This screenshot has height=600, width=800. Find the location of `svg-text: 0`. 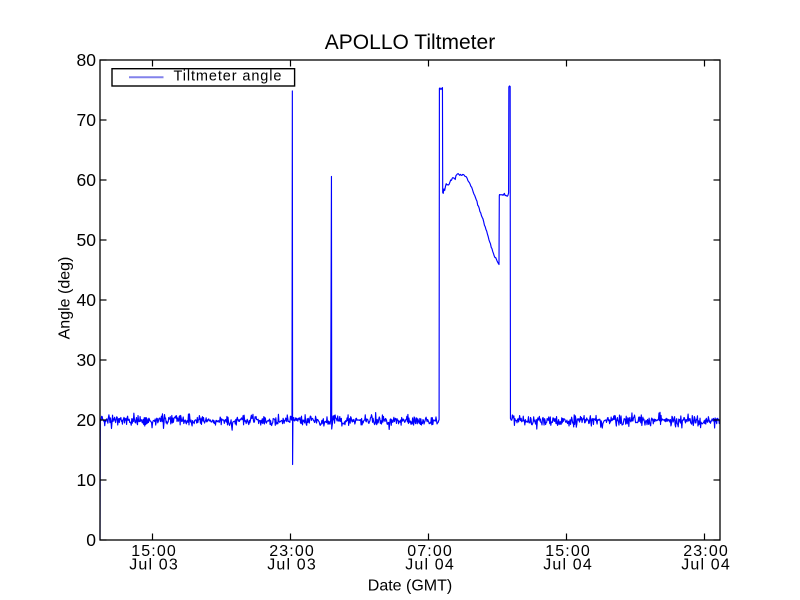

svg-text: 0 is located at coordinates (91, 540).